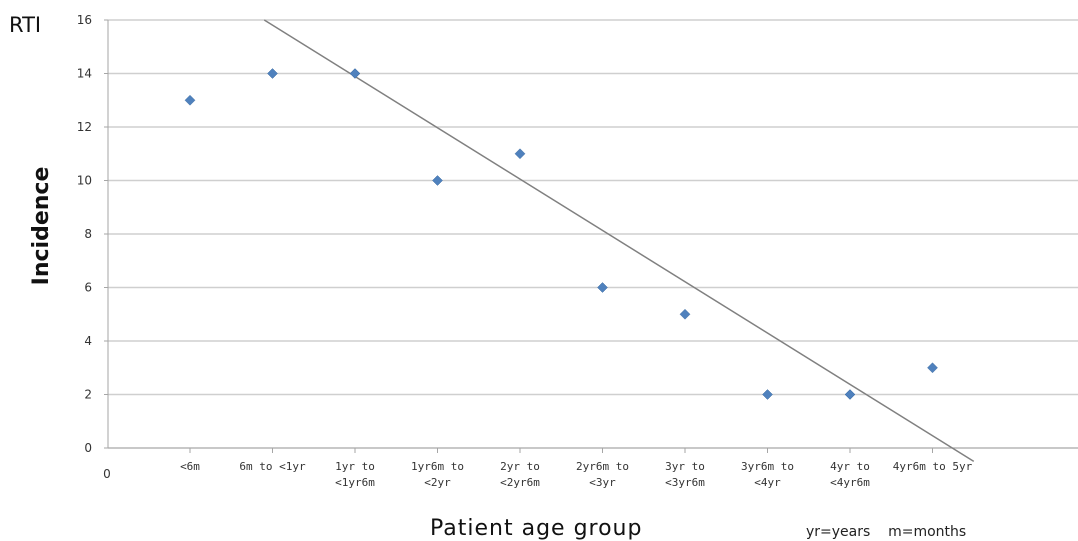 Image resolution: width=1078 pixels, height=541 pixels. Describe the element at coordinates (84, 181) in the screenshot. I see `y-tick-label: 10` at that location.